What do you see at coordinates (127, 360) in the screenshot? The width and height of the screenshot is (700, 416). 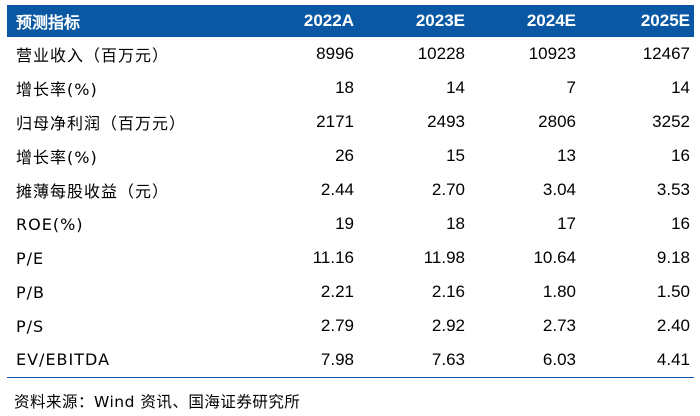 I see `row-label: EV/EBITDA` at bounding box center [127, 360].